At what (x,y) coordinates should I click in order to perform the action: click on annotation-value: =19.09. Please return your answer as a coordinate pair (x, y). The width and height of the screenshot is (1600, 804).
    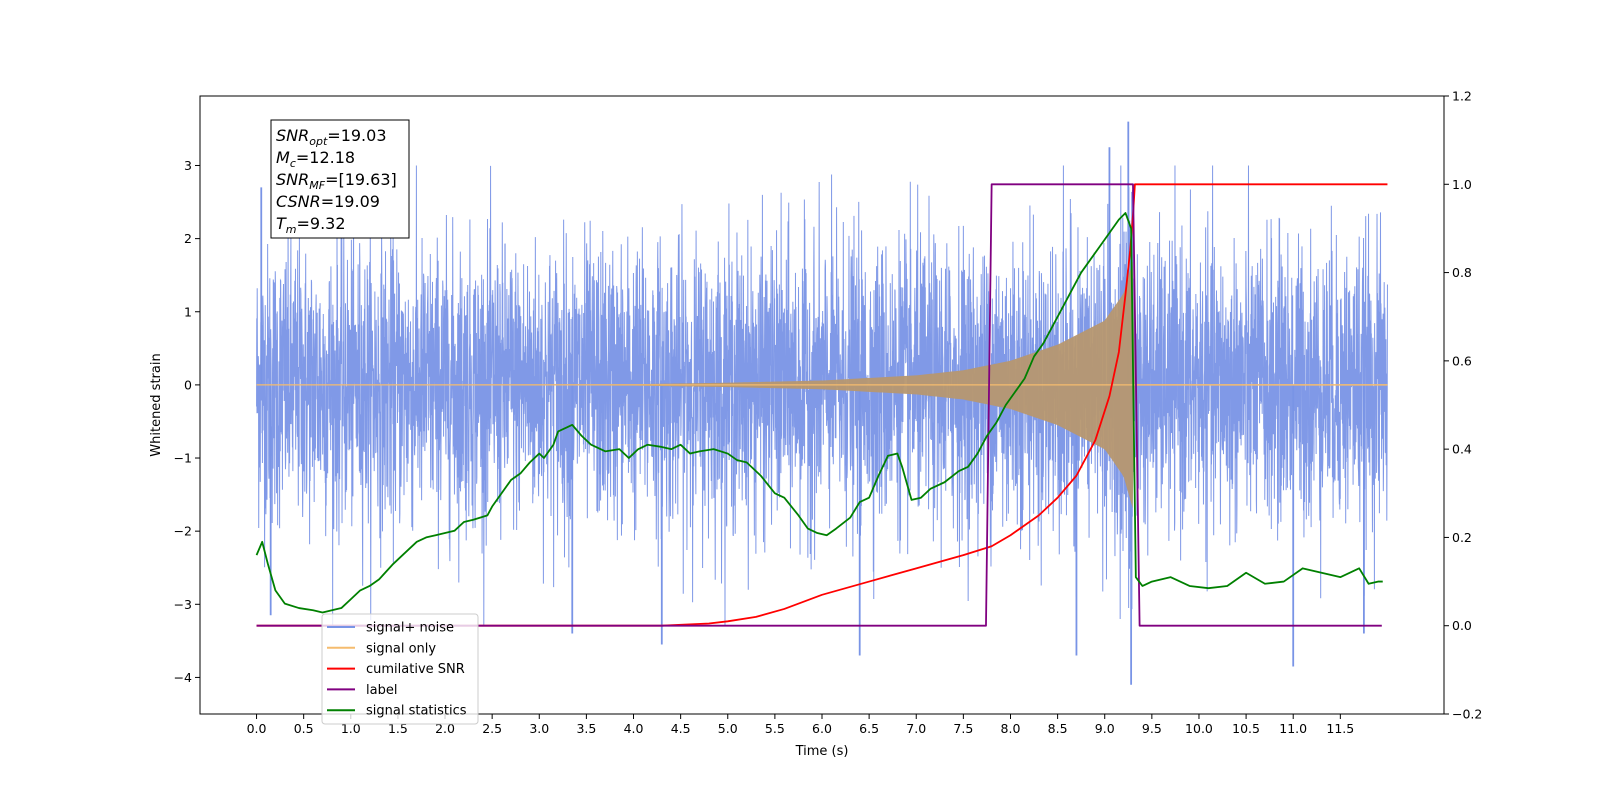
    Looking at the image, I should click on (350, 201).